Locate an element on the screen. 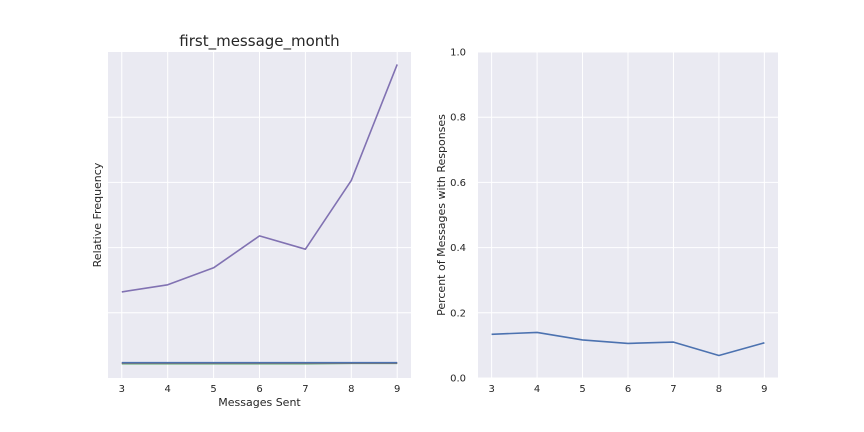 The height and width of the screenshot is (432, 864). left-x-tick-label: 3 is located at coordinates (122, 389).